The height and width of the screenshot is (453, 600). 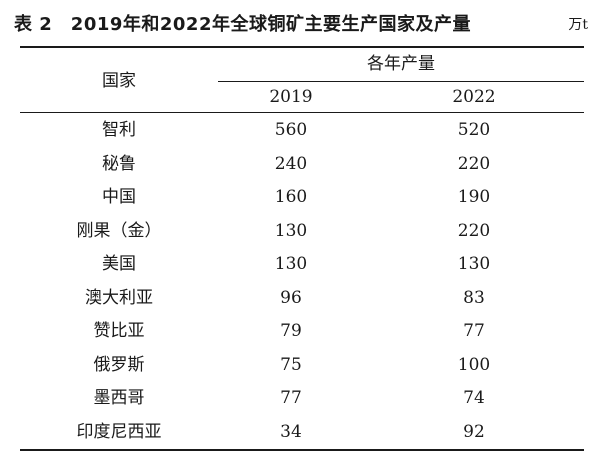 I want to click on value-2022-cell: 74, so click(x=474, y=398).